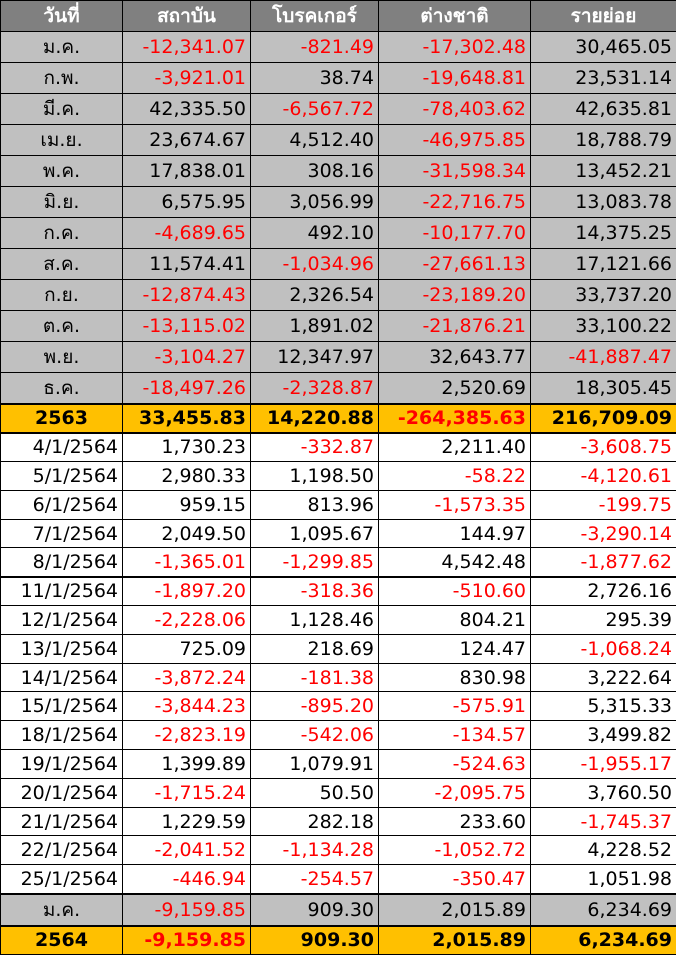  What do you see at coordinates (603, 109) in the screenshot?
I see `cell-value: 42,635.81` at bounding box center [603, 109].